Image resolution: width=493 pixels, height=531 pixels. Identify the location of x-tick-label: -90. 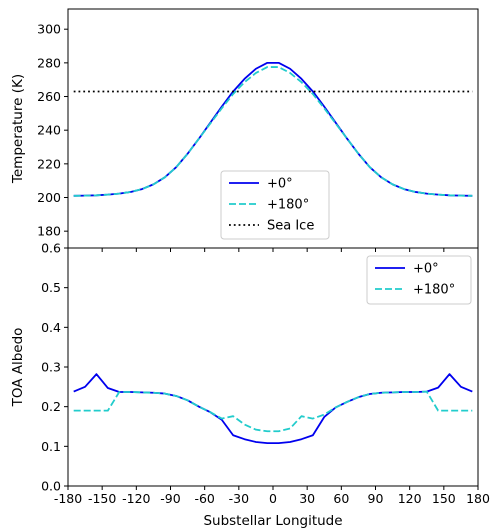
(170, 498).